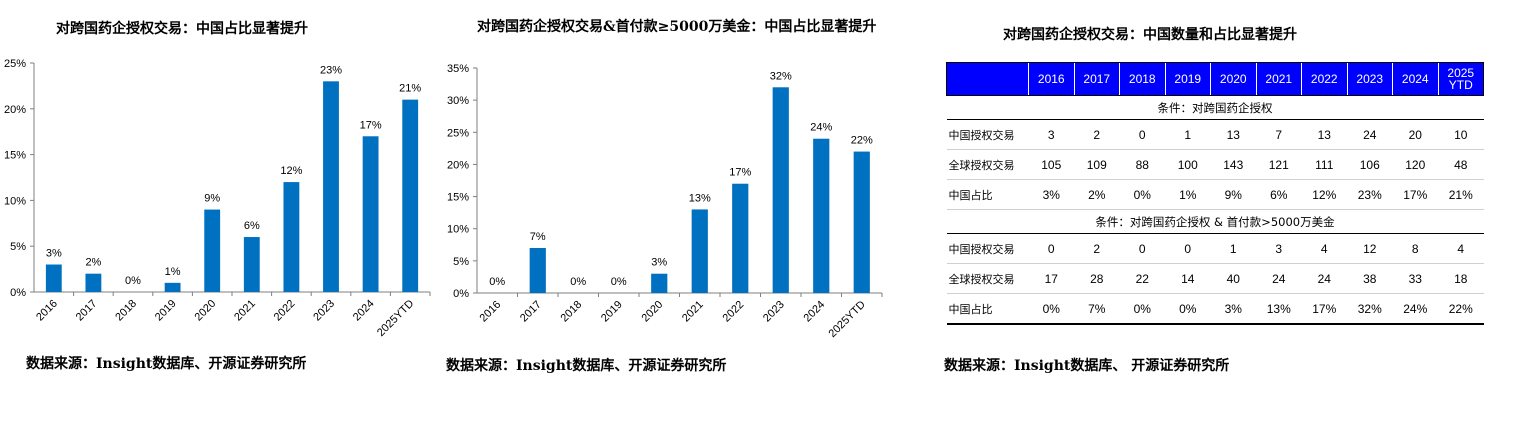  Describe the element at coordinates (1233, 248) in the screenshot. I see `table-cell: 1` at that location.